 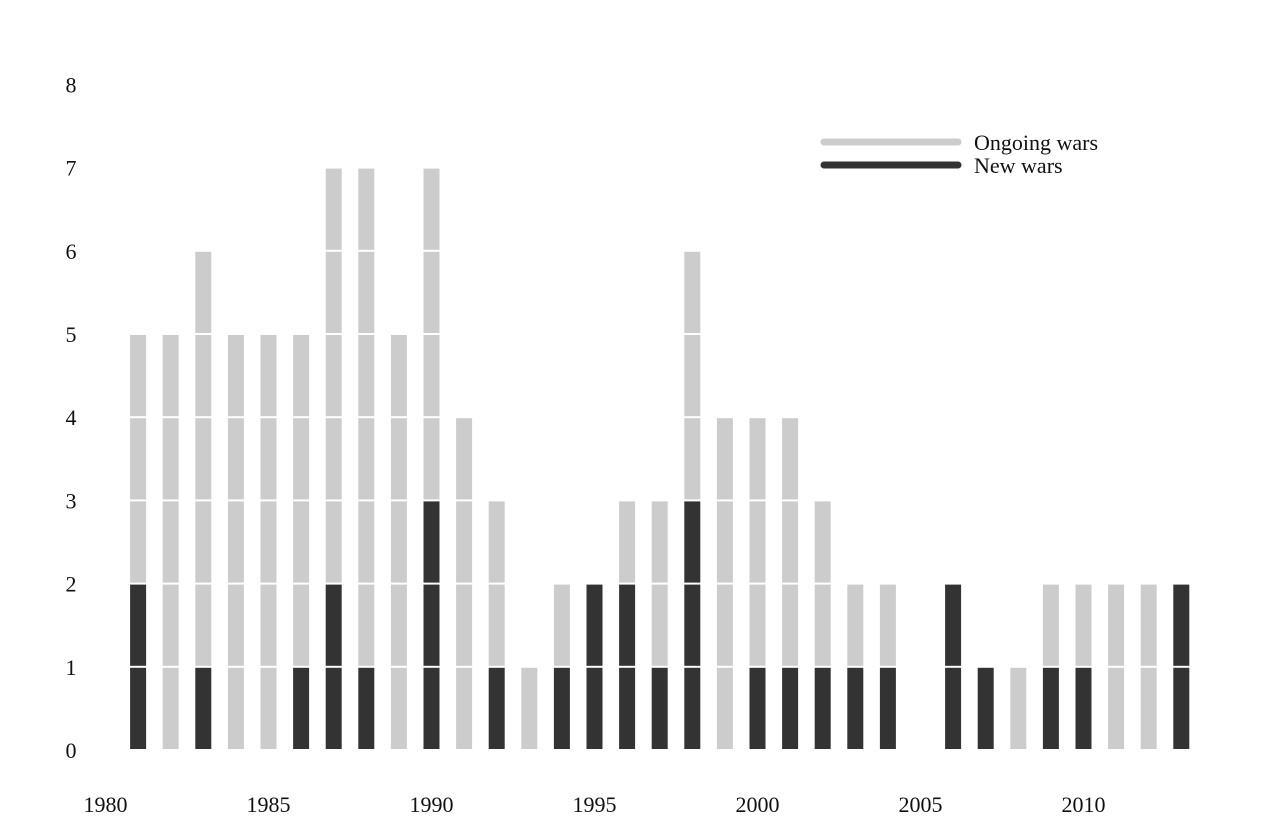 What do you see at coordinates (71, 334) in the screenshot?
I see `y-tick-label-5: 5` at bounding box center [71, 334].